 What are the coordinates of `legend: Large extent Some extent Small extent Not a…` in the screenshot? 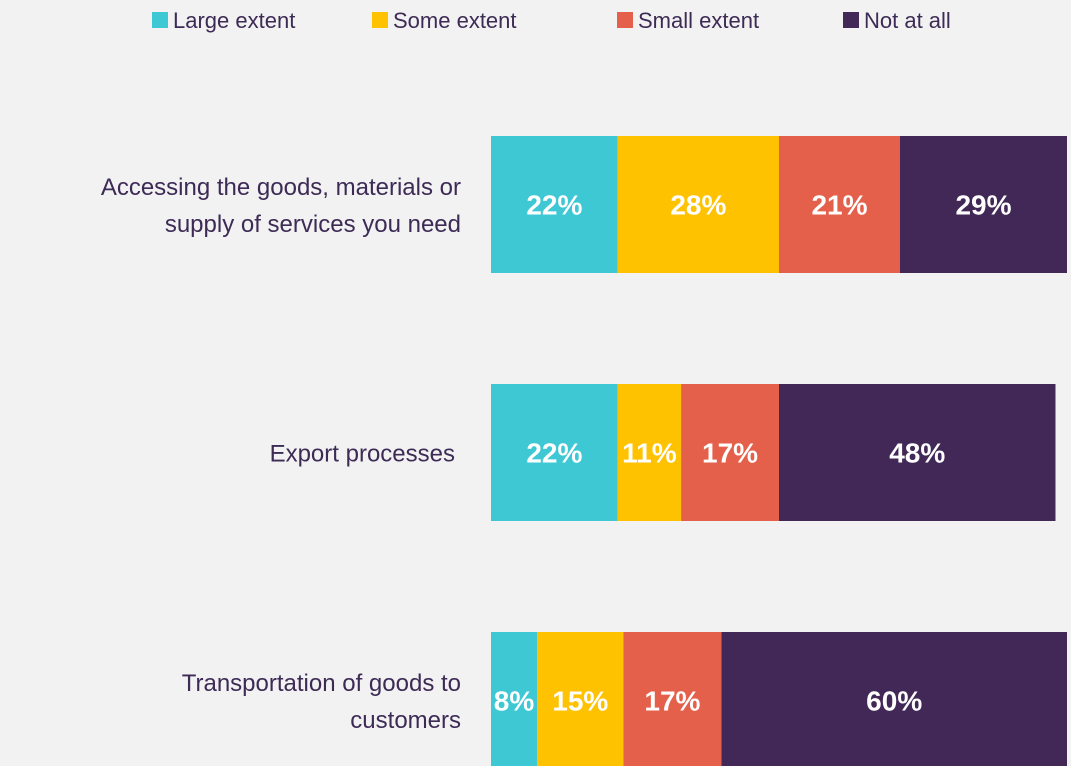 It's located at (551, 20).